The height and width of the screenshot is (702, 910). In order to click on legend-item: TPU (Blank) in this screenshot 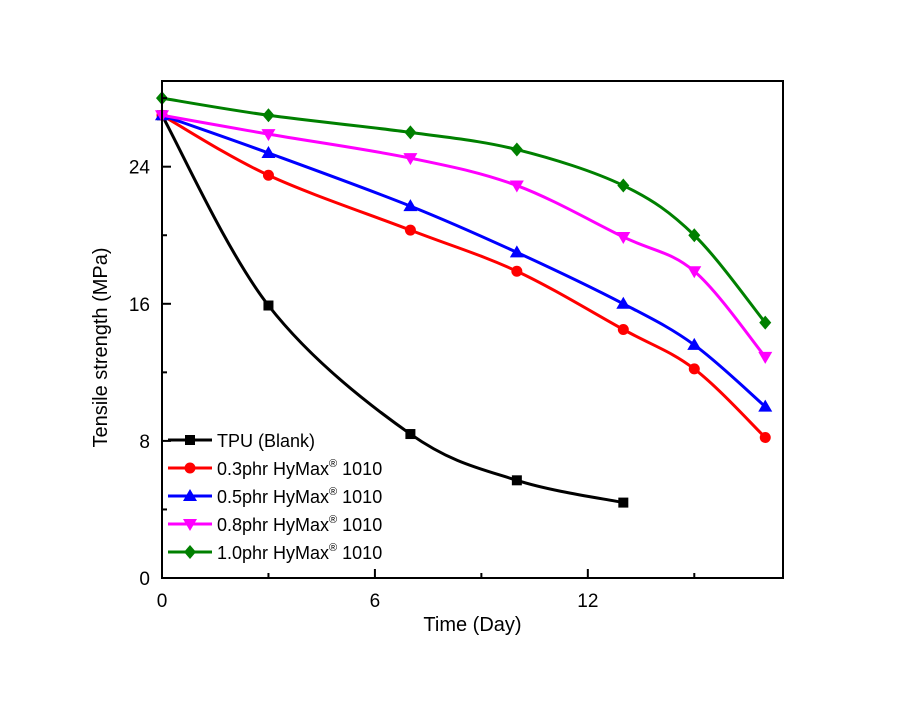, I will do `click(241, 441)`.